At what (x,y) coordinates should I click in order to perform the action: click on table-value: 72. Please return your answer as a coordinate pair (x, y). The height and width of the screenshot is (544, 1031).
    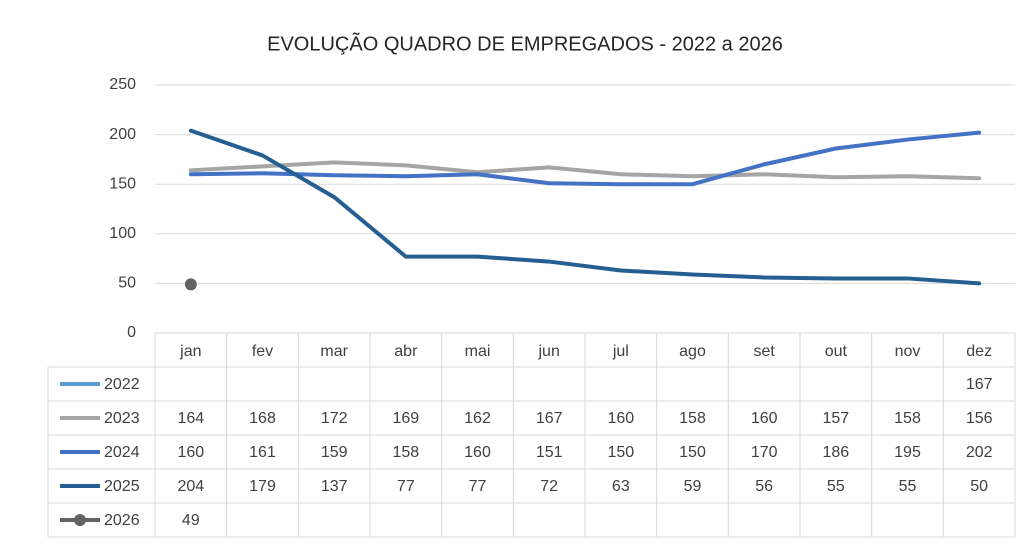
    Looking at the image, I should click on (549, 486).